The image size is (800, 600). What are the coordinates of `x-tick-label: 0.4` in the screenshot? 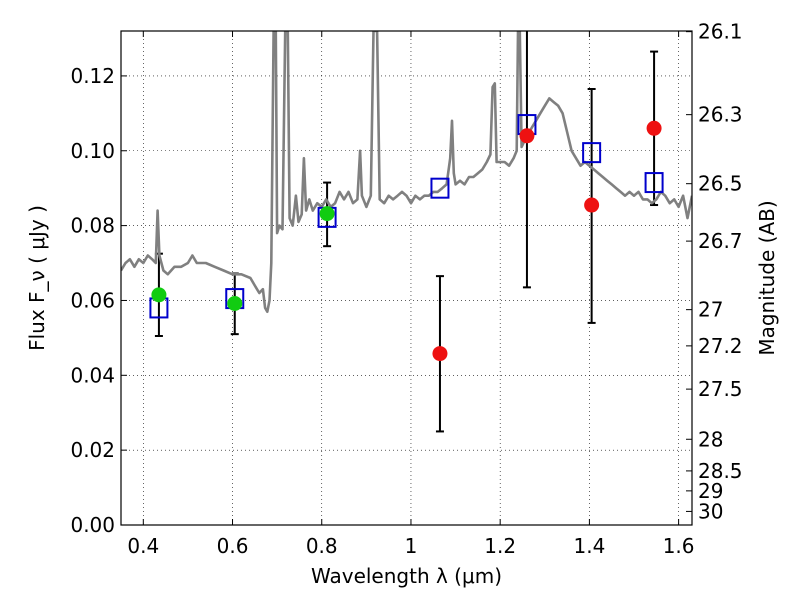 It's located at (143, 546).